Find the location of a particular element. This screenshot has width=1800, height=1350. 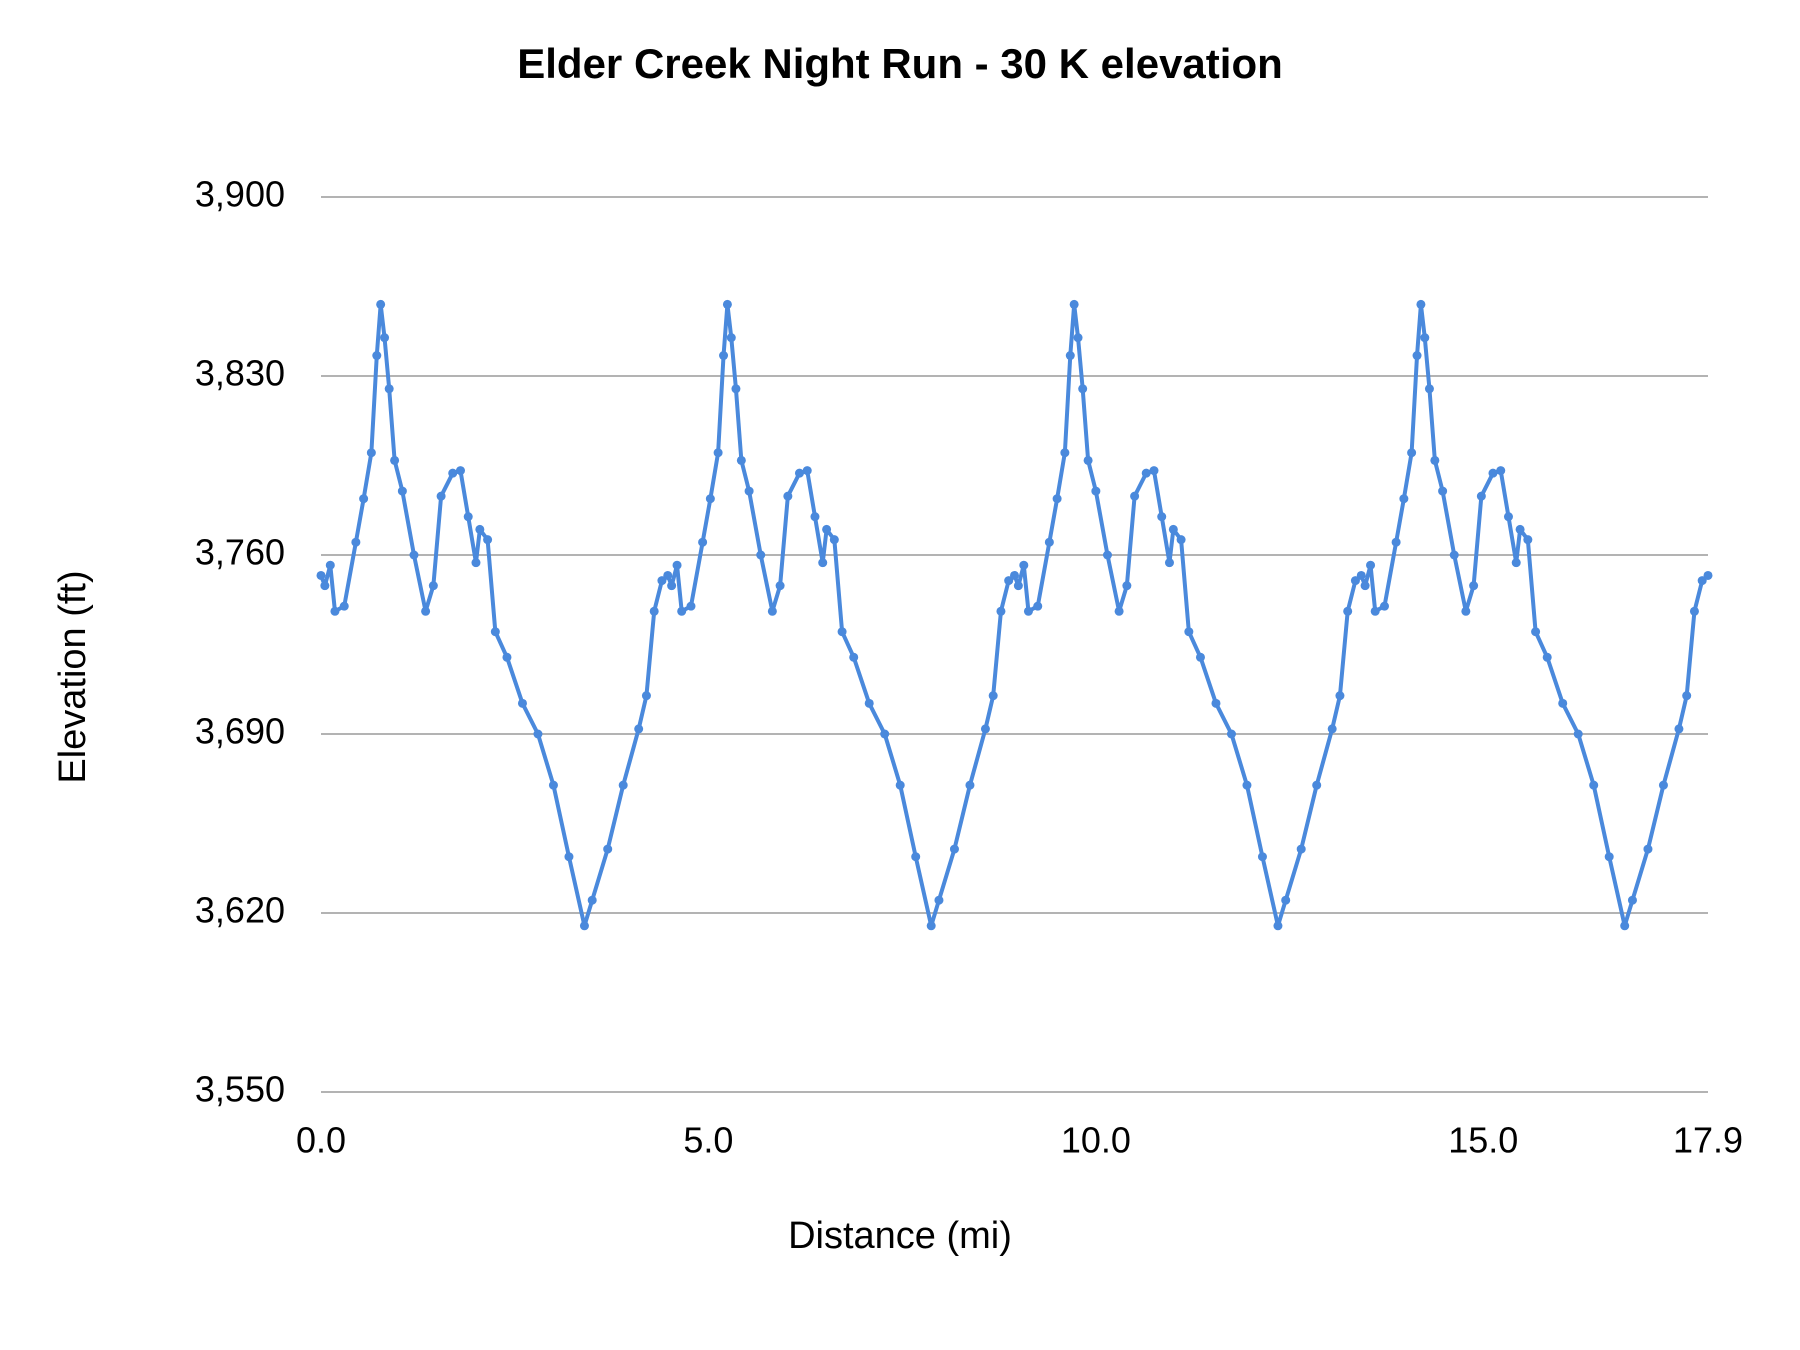

chart-title: Elder Creek Night Run - 30 K elevation is located at coordinates (900, 63).